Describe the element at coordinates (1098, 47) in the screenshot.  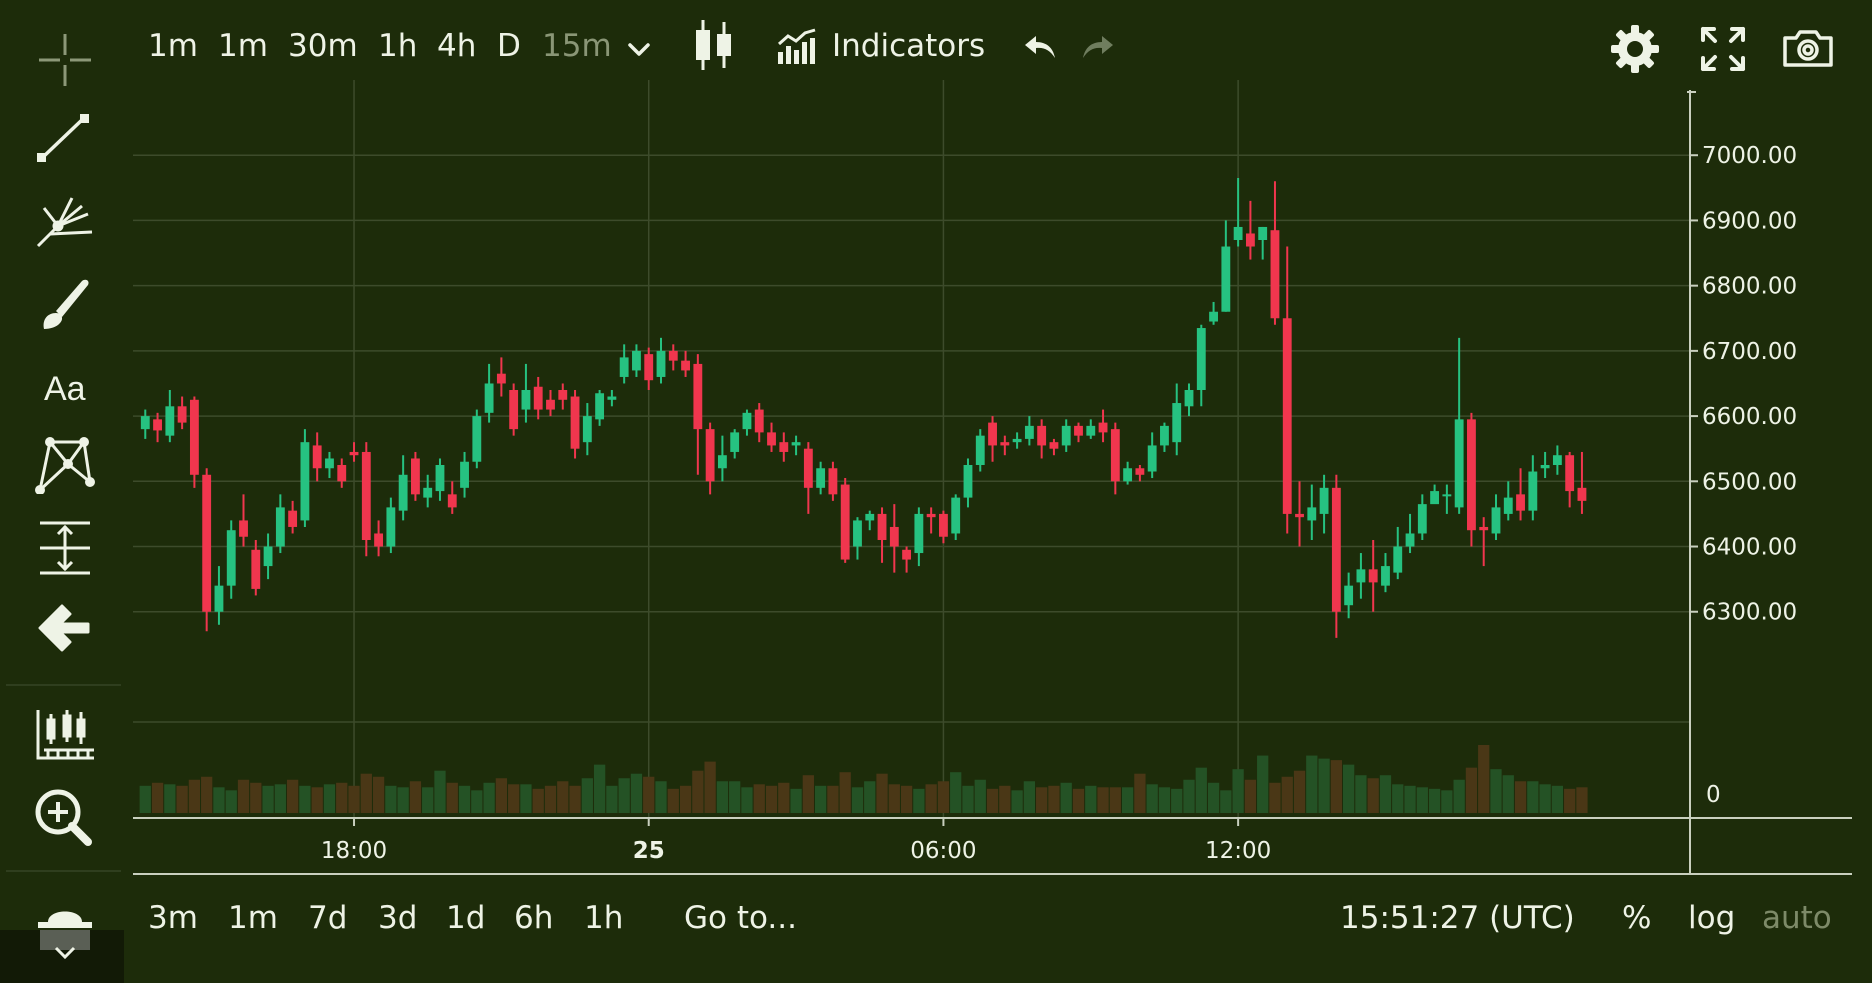
I see `redo-icon` at that location.